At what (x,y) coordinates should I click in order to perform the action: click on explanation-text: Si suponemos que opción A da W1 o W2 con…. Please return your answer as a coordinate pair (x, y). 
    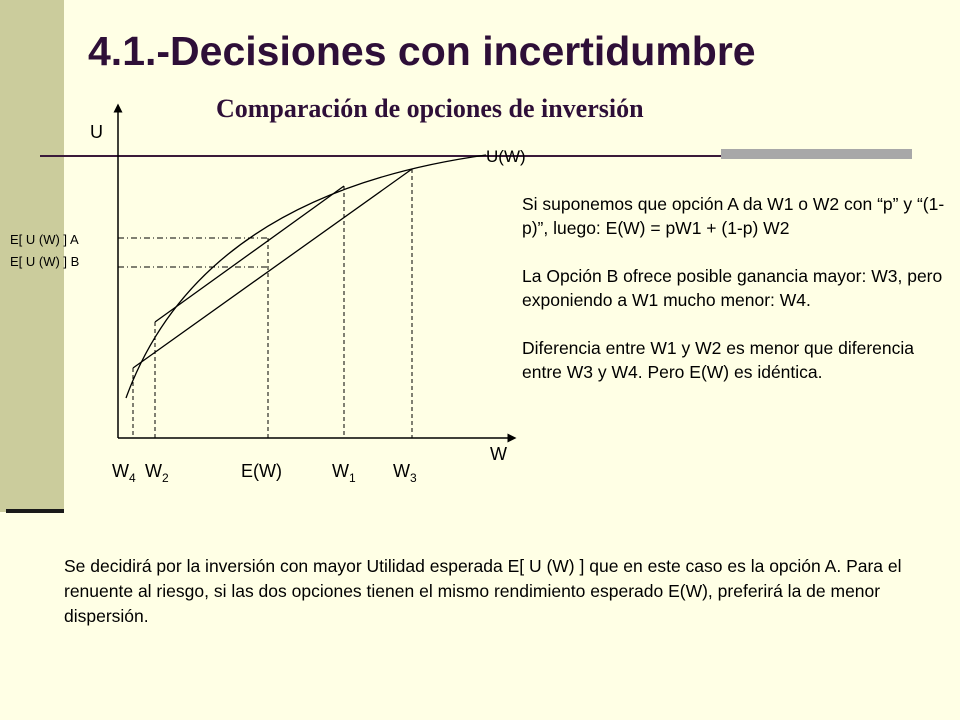
    Looking at the image, I should click on (737, 300).